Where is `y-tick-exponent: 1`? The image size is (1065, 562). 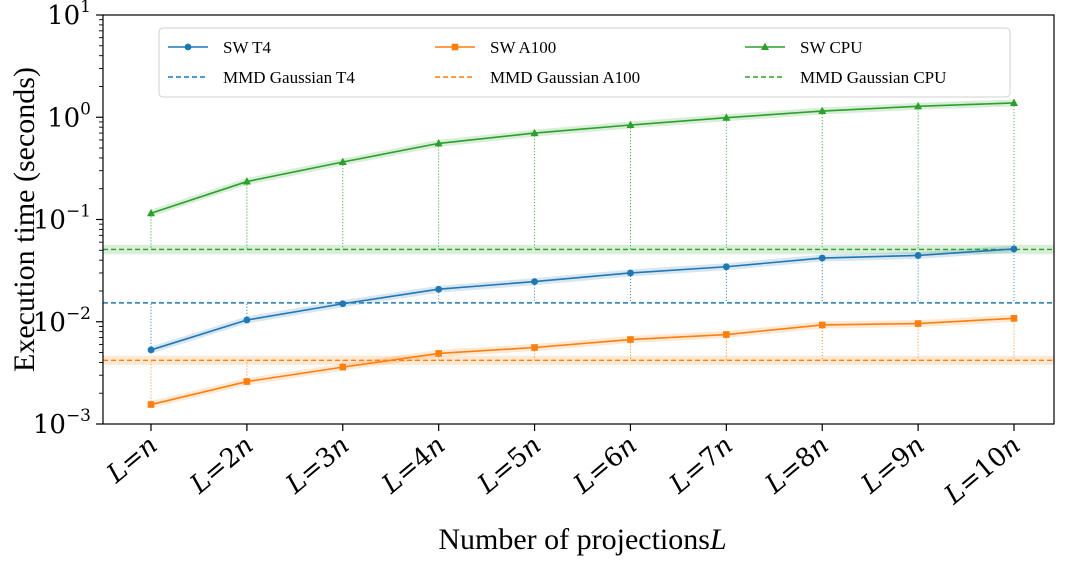
y-tick-exponent: 1 is located at coordinates (85, 8).